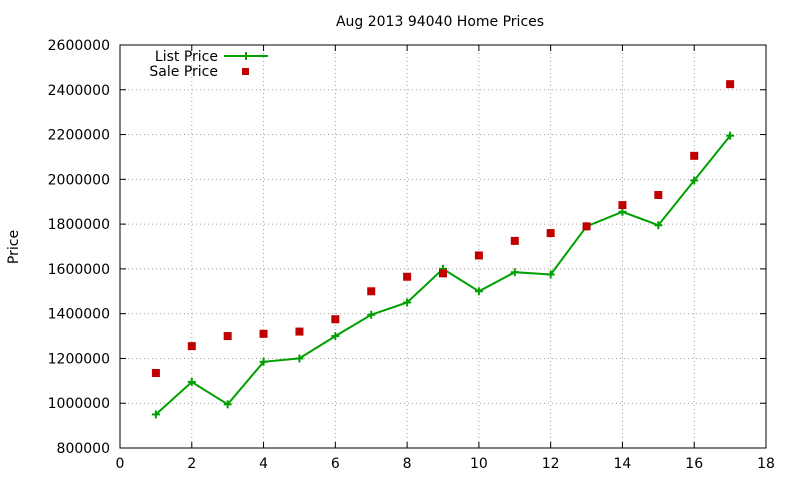  What do you see at coordinates (79, 46) in the screenshot?
I see `y-tick-label: 2600000` at bounding box center [79, 46].